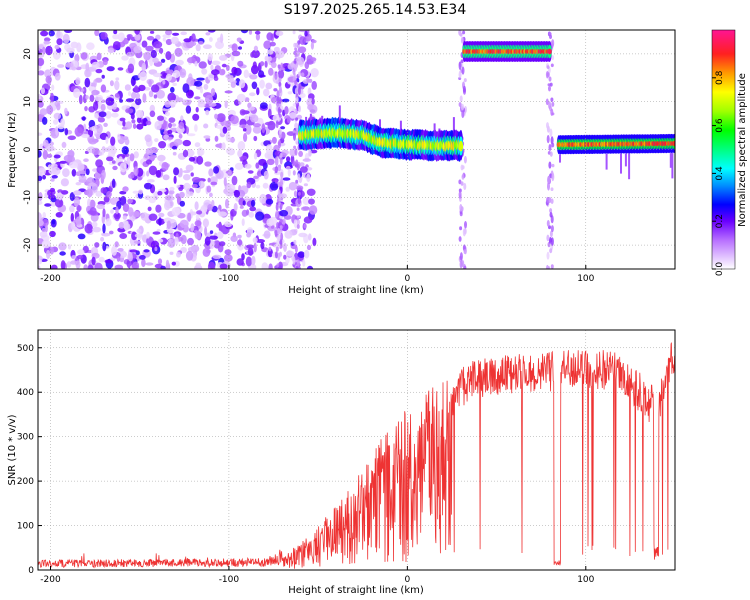 The height and width of the screenshot is (600, 750). I want to click on spectrogram-x-tick-label: -200, so click(50, 279).